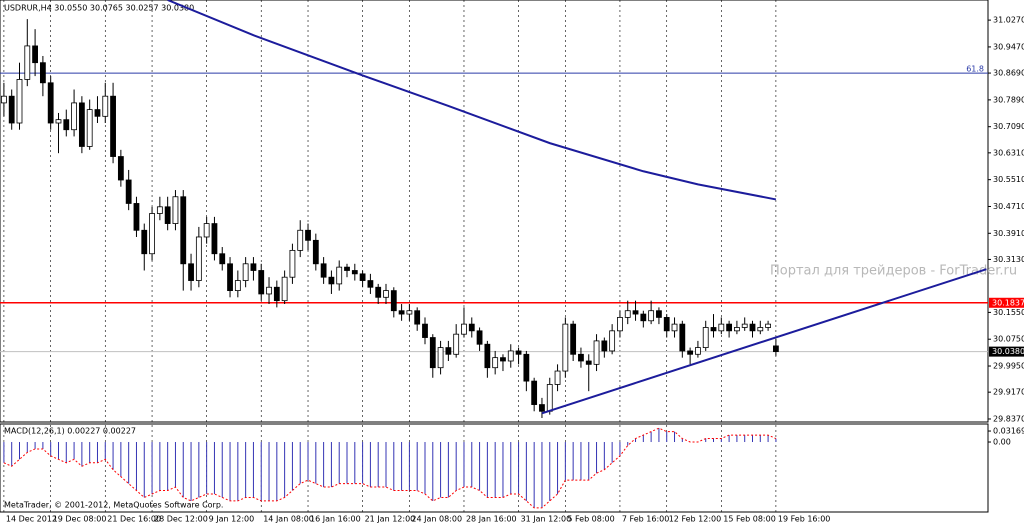 This screenshot has height=526, width=1024. I want to click on y-tick-label: 0.03169, so click(1008, 431).